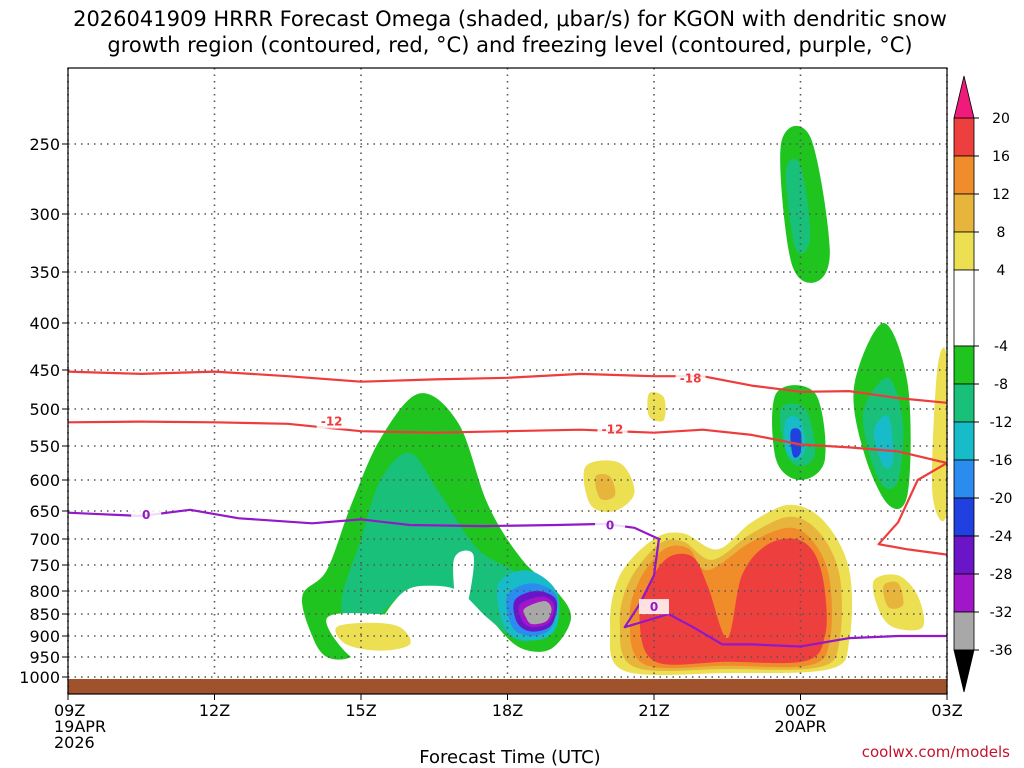  What do you see at coordinates (1001, 651) in the screenshot?
I see `colorbar-label--36: -36` at bounding box center [1001, 651].